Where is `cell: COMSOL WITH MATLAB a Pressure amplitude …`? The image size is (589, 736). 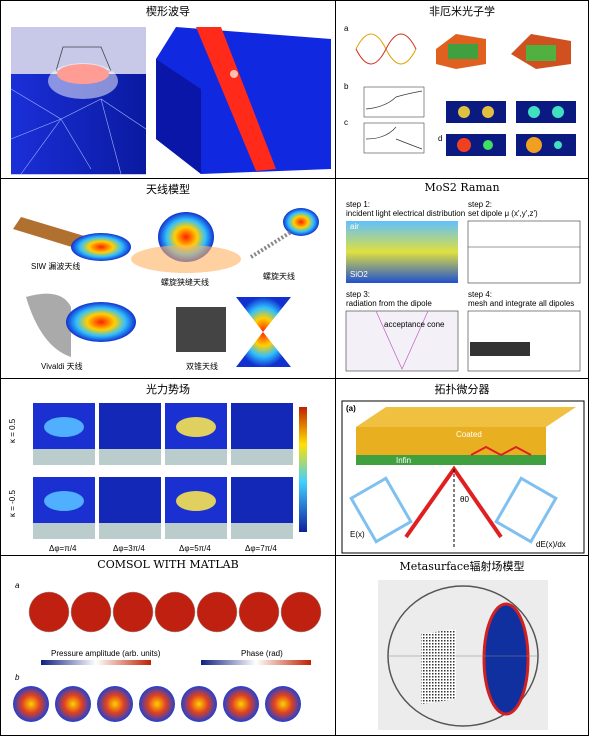 cell: COMSOL WITH MATLAB a Pressure amplitude … is located at coordinates (168, 645).